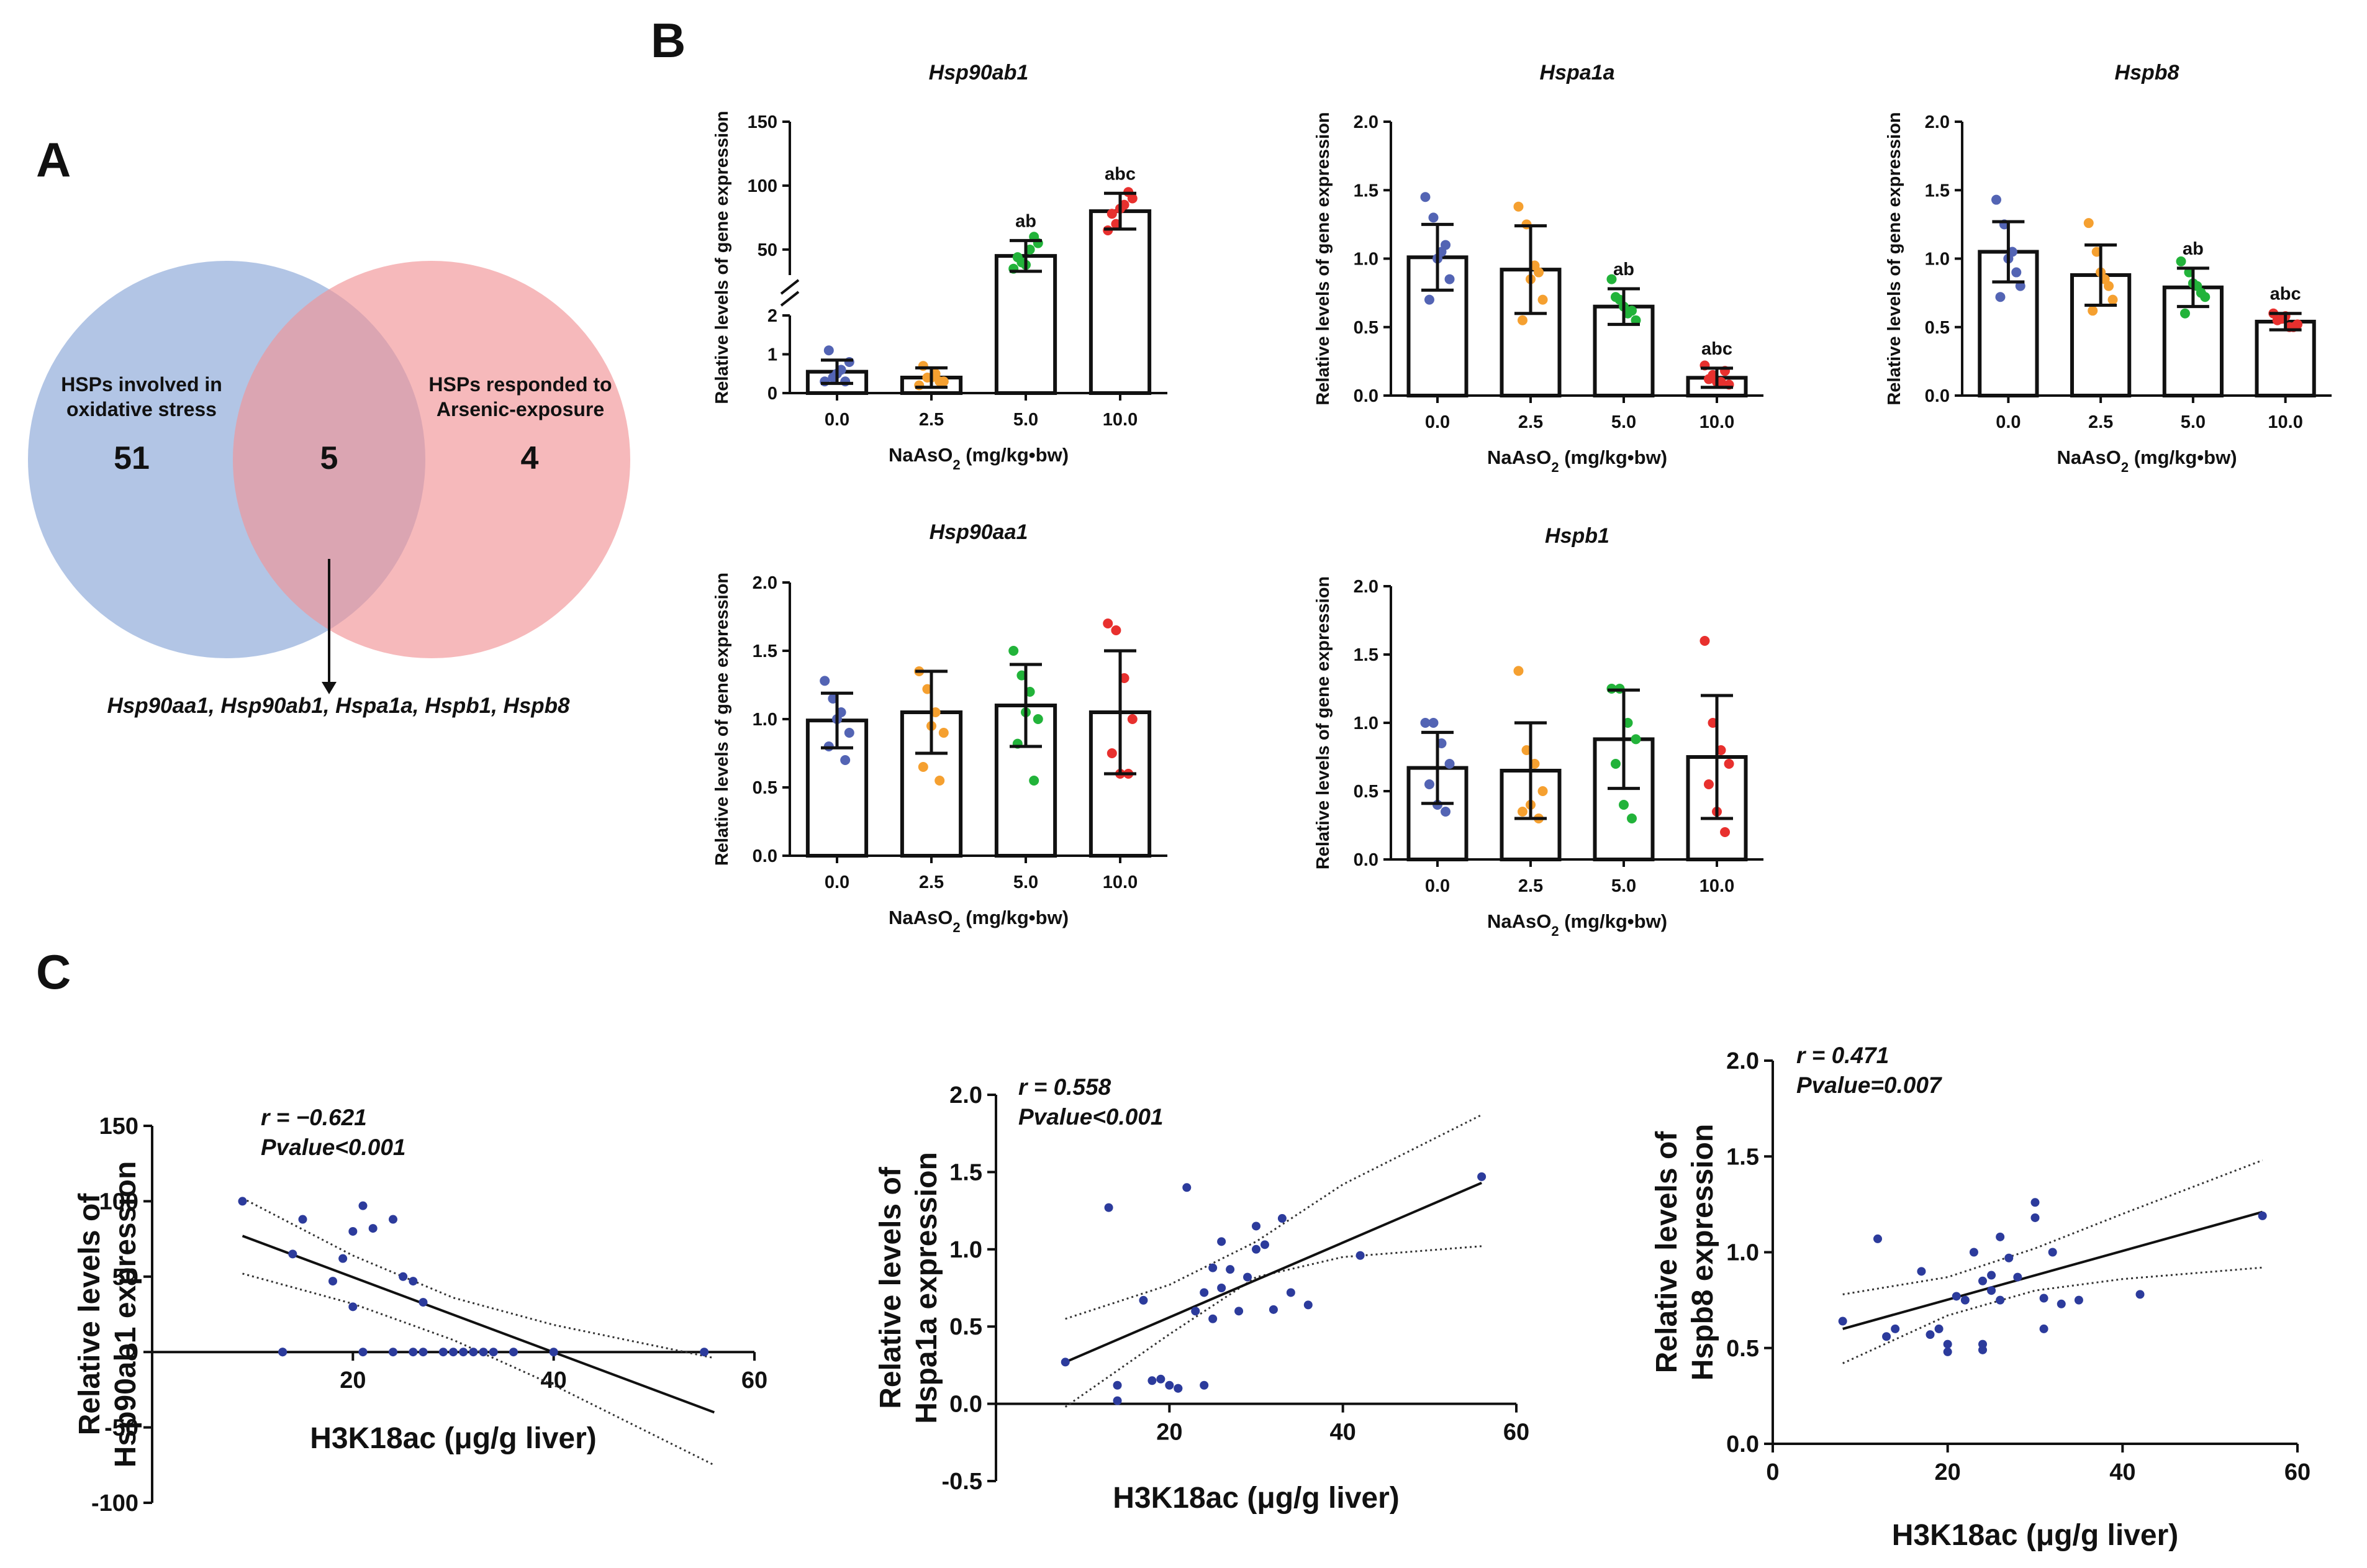 The height and width of the screenshot is (1568, 2367). What do you see at coordinates (962, 1482) in the screenshot?
I see `y-tick-label: -0.5` at bounding box center [962, 1482].